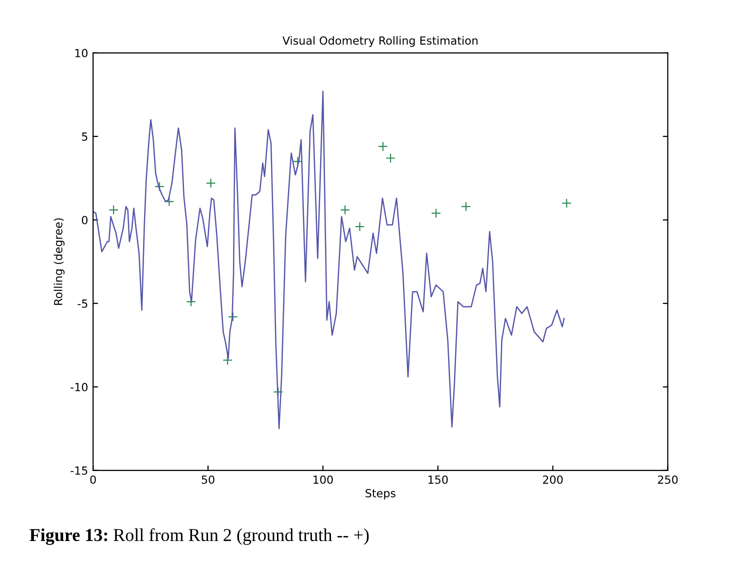  I want to click on x-tick-label: 150, so click(438, 479).